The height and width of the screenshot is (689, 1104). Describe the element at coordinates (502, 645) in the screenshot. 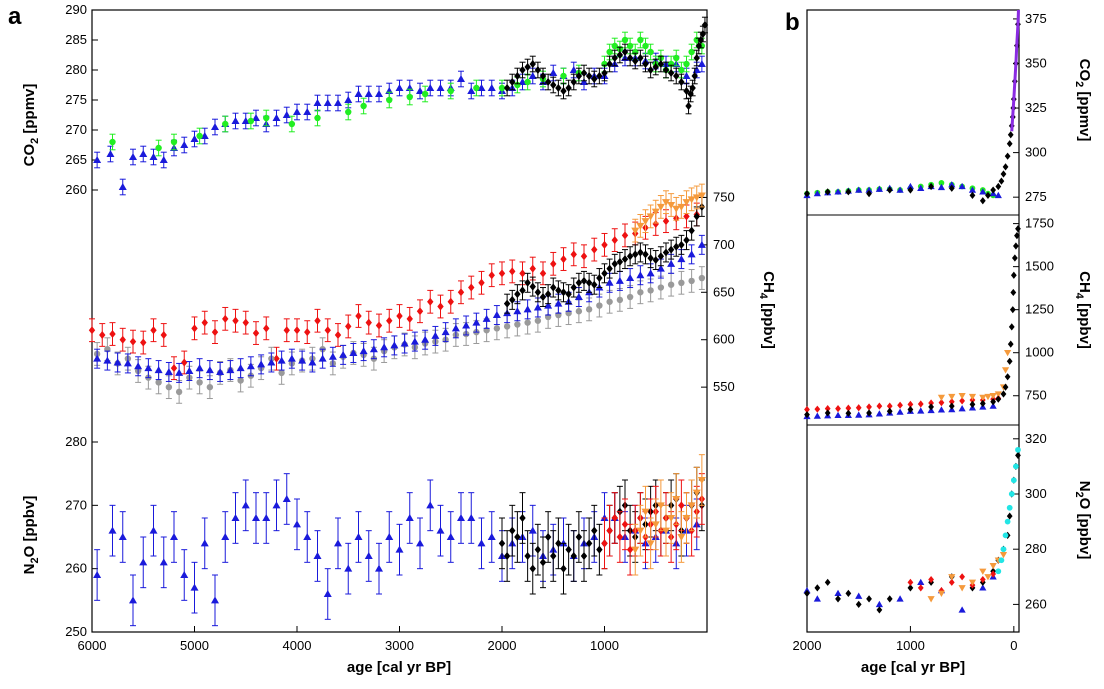

I see `panel-a-xtick-label: 2000` at that location.